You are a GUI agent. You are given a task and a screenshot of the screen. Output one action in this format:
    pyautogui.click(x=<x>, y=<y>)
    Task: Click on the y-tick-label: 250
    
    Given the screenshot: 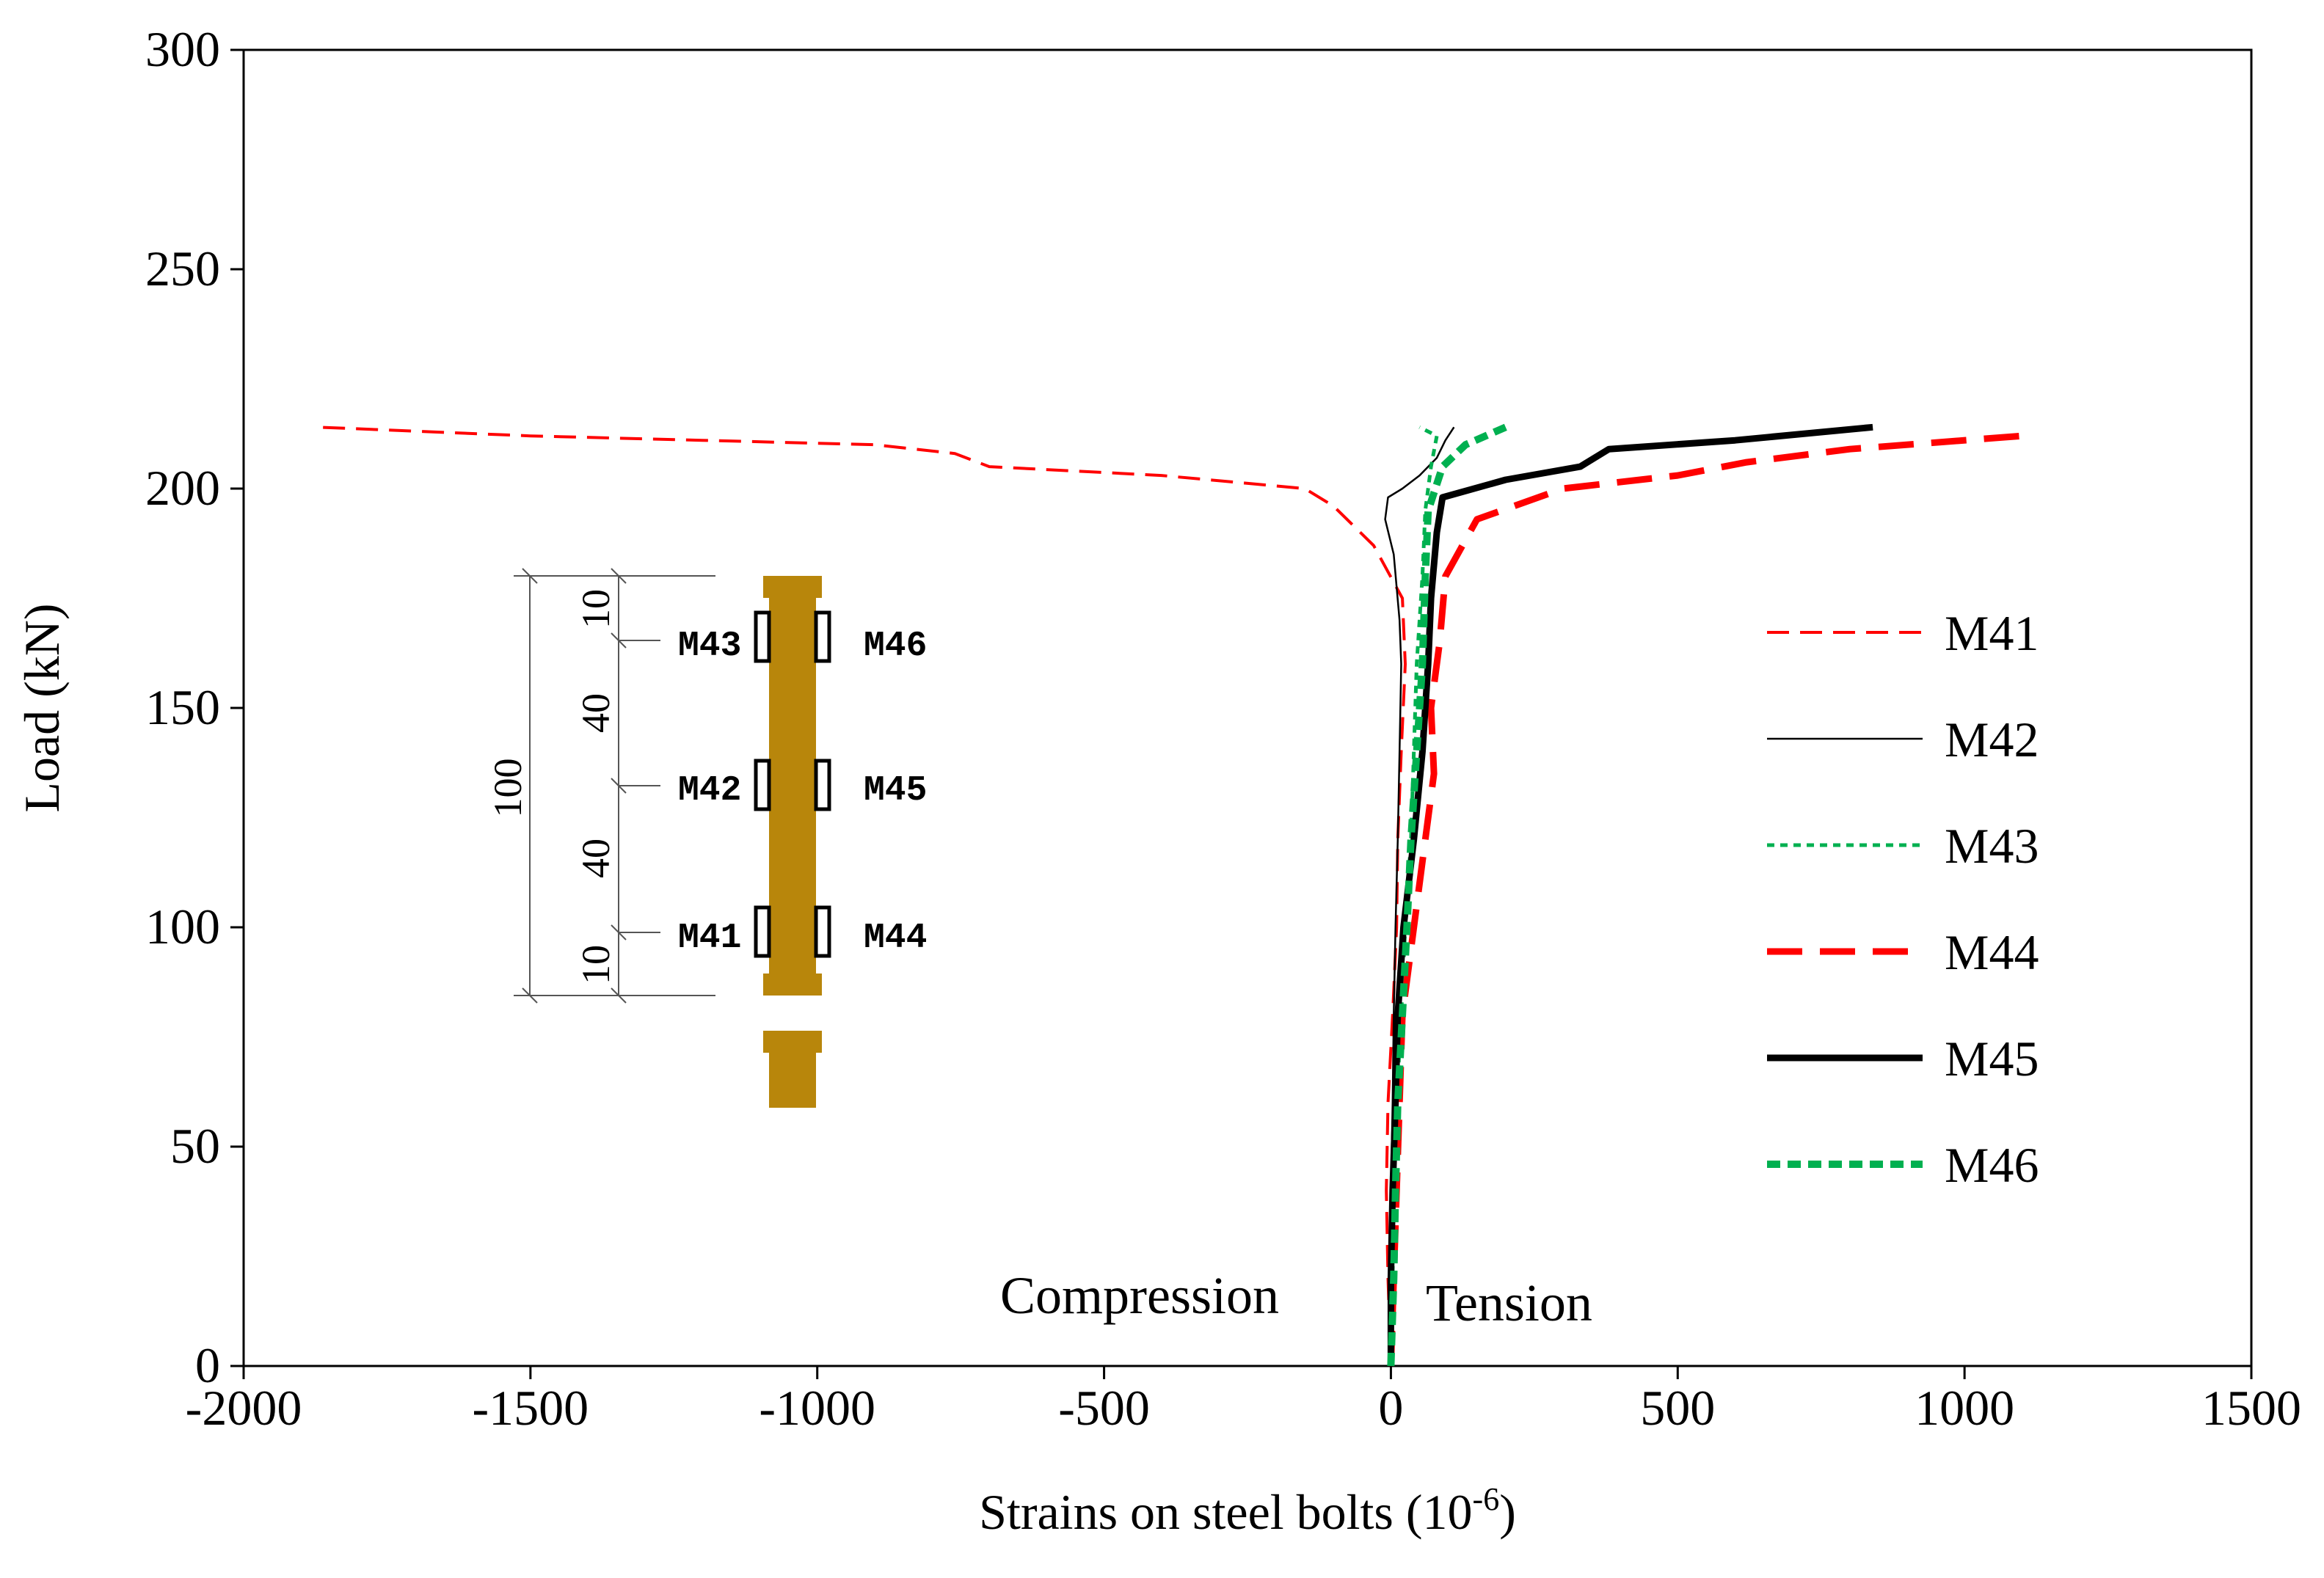 What is the action you would take?
    pyautogui.click(x=182, y=268)
    